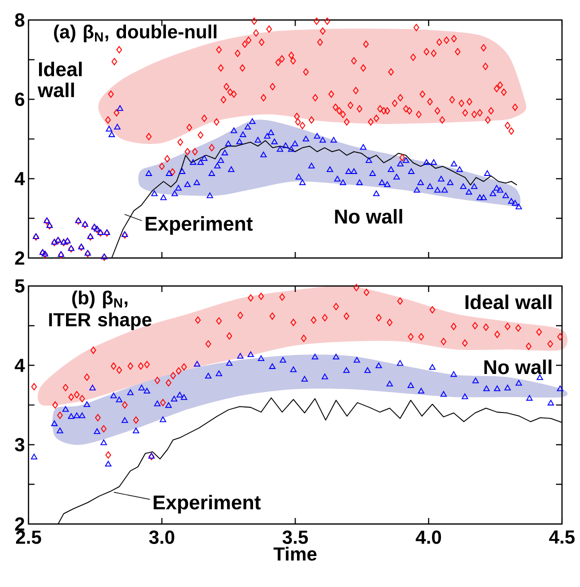 This screenshot has width=580, height=587. I want to click on x-tick-label: 4.5, so click(562, 537).